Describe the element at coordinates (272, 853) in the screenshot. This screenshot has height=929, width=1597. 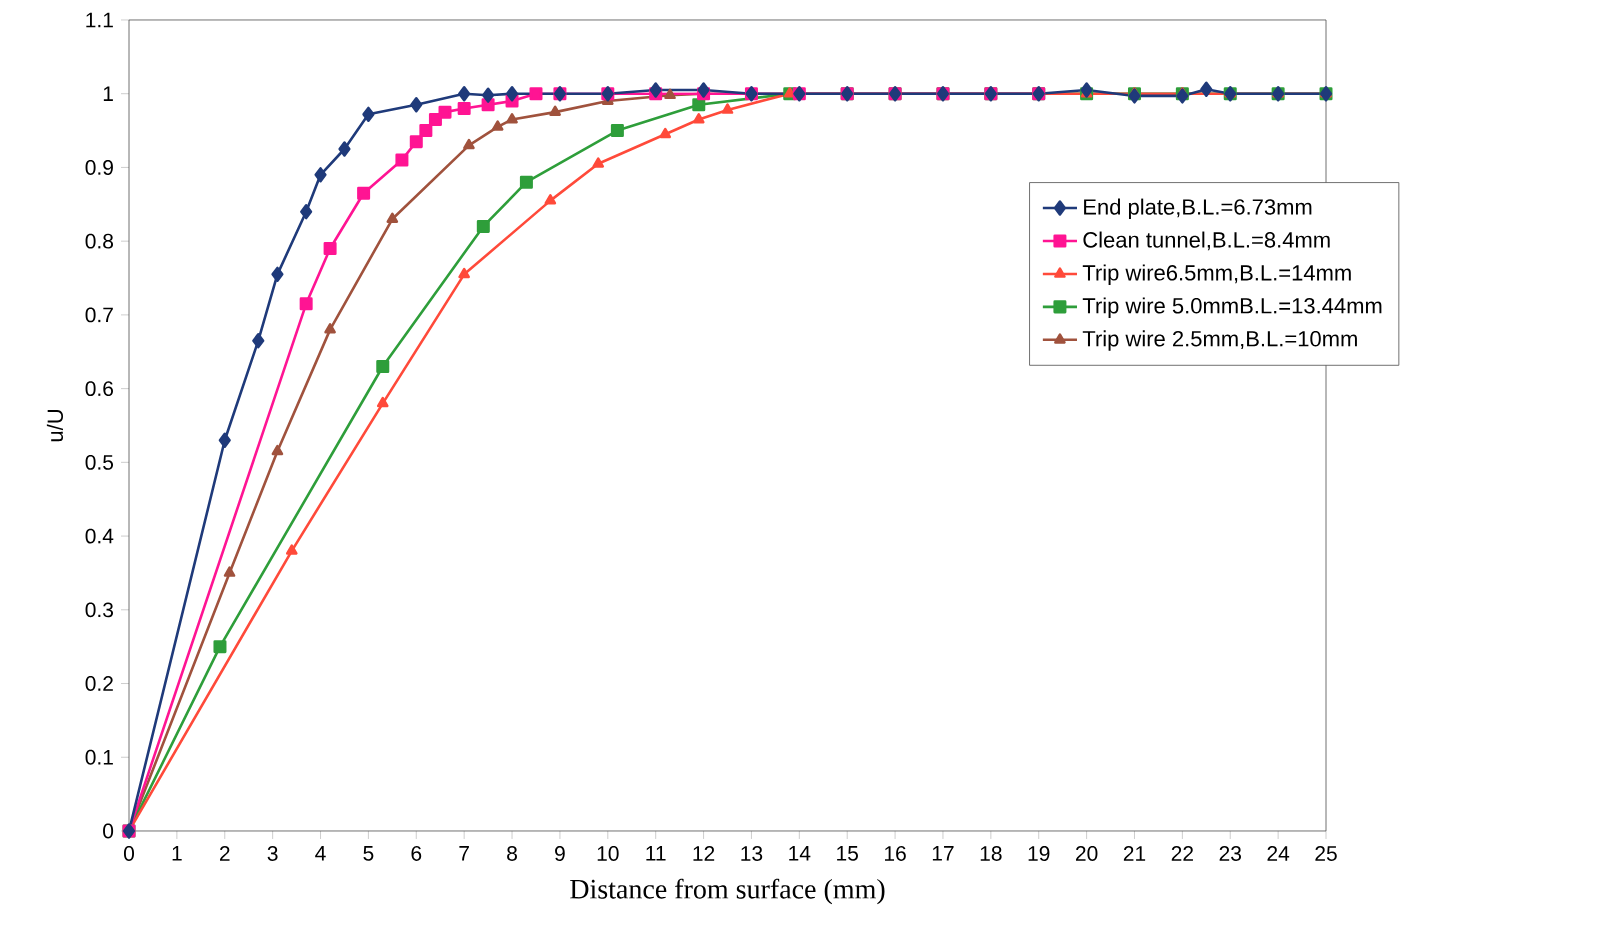
I see `x-tick-label: 3` at that location.